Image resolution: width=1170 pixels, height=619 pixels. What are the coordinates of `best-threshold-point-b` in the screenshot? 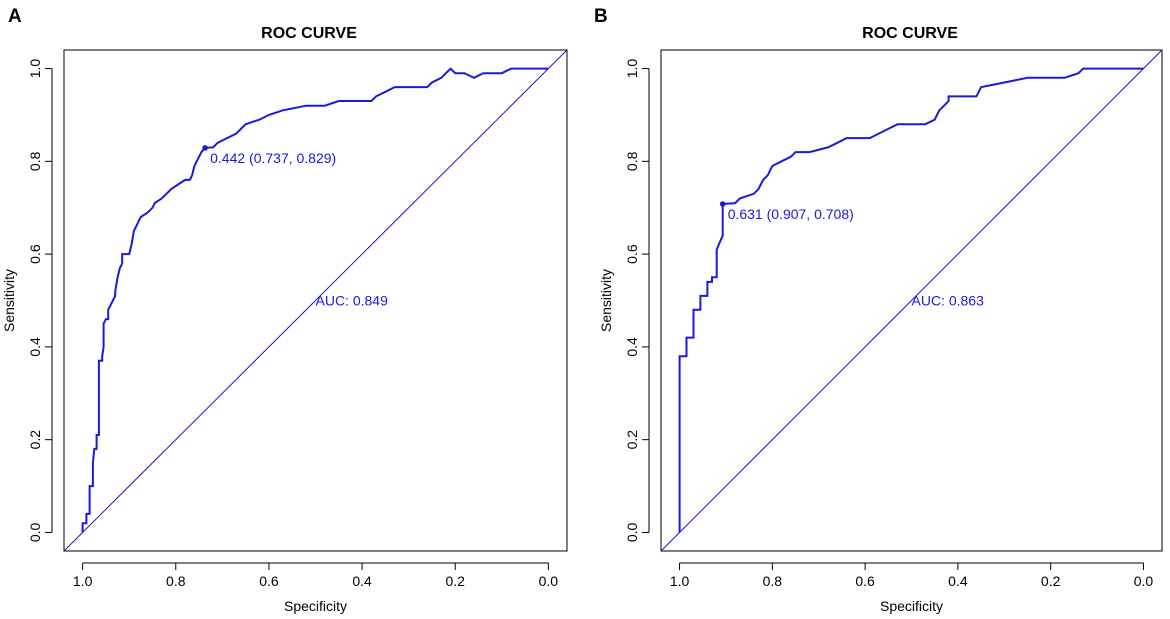 It's located at (722, 204).